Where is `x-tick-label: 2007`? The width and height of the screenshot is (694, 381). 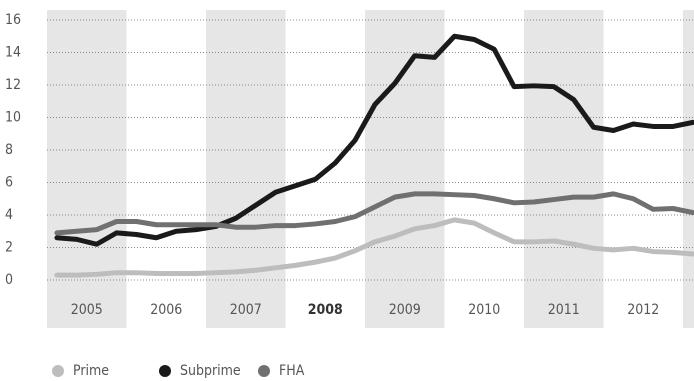 x-tick-label: 2007 is located at coordinates (246, 310).